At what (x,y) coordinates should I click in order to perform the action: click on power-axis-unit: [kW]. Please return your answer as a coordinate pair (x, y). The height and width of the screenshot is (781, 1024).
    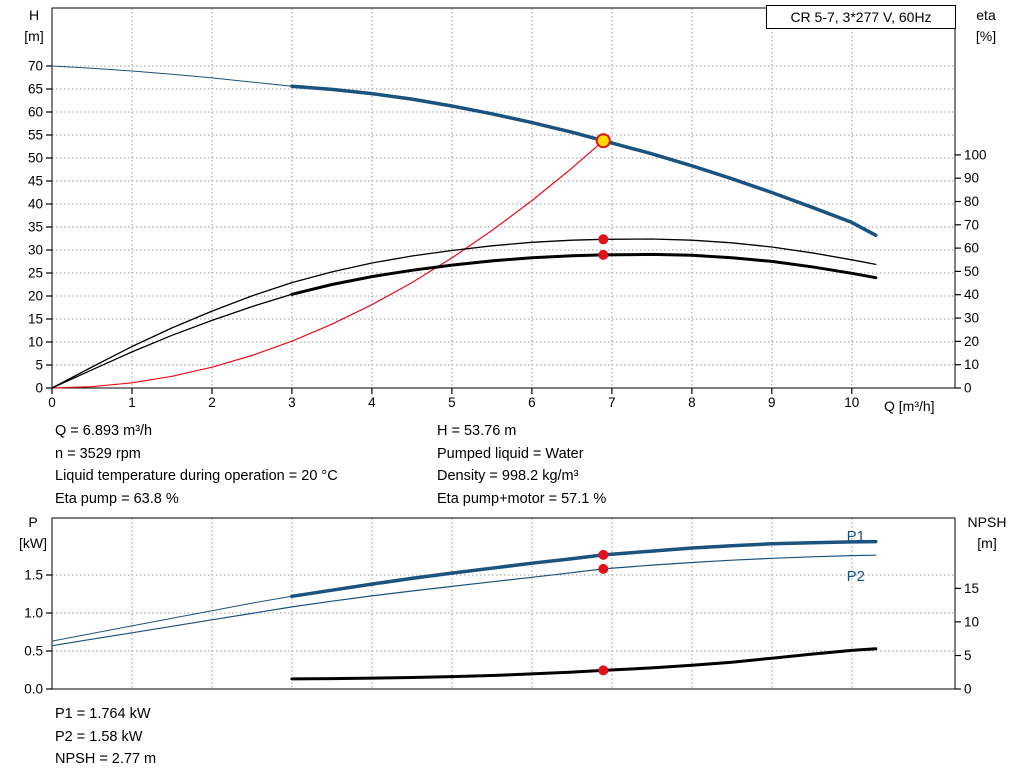
    Looking at the image, I should click on (33, 543).